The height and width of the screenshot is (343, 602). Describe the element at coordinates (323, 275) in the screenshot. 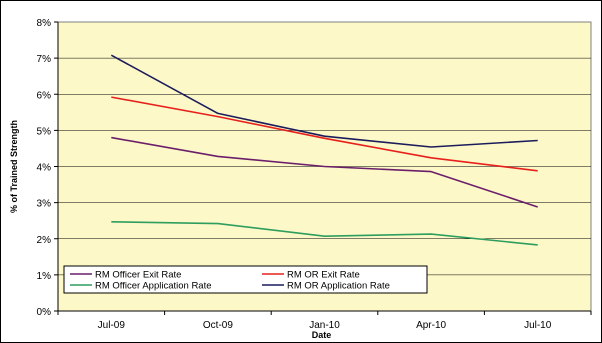

I see `legend-label: RM OR Exit Rate` at that location.